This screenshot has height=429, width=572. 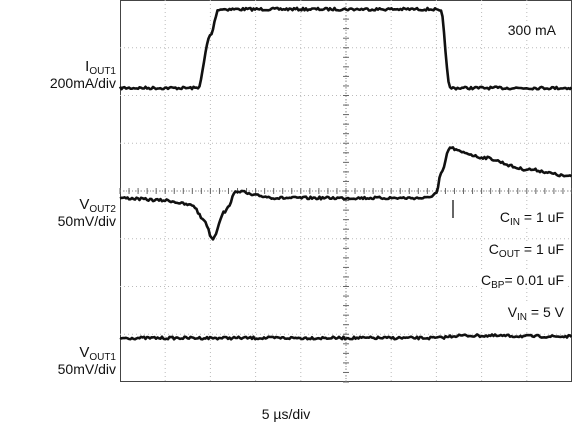 What do you see at coordinates (97, 205) in the screenshot?
I see `vout2-symbol: VOUT2` at bounding box center [97, 205].